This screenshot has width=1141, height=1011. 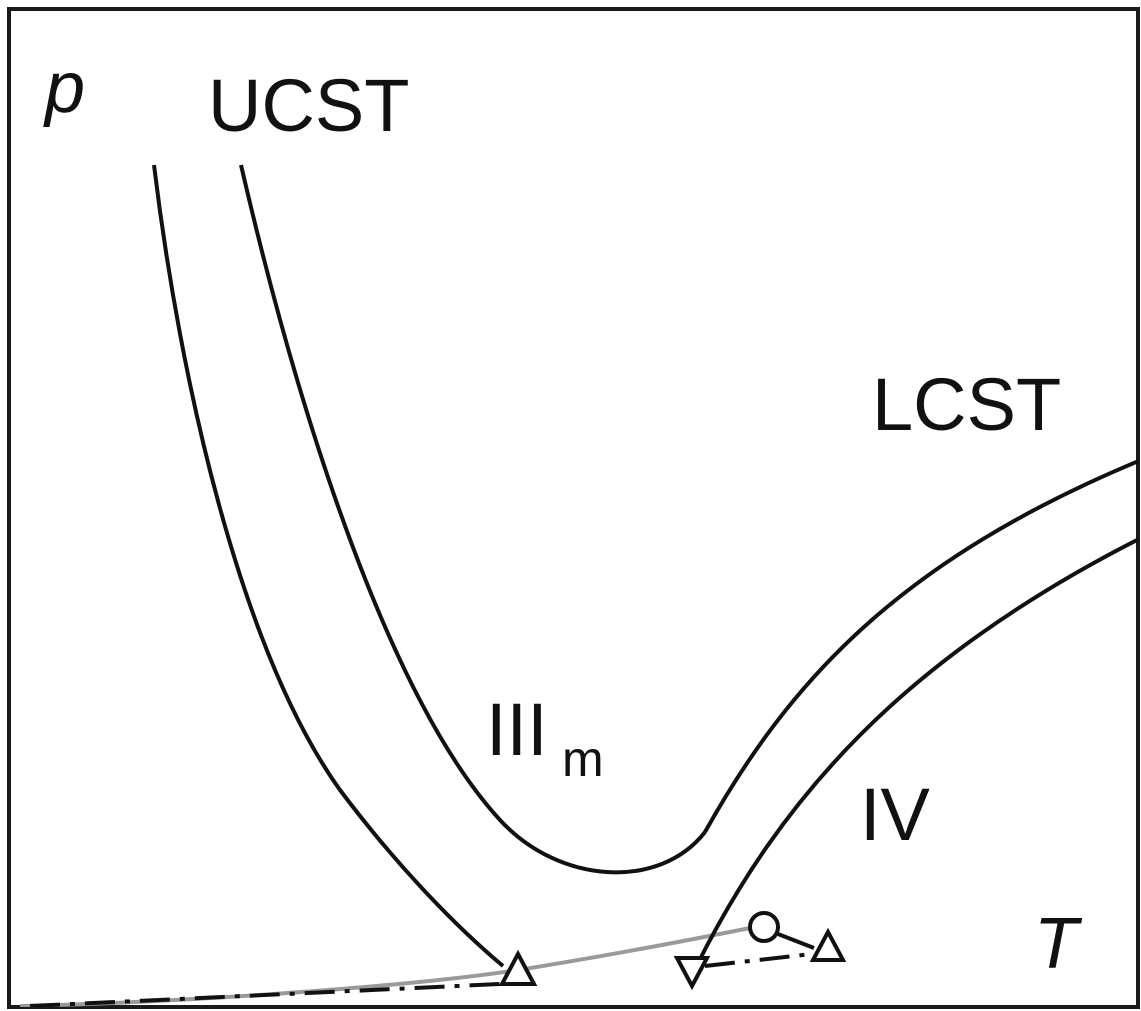 I want to click on critical-point-circle, so click(x=764, y=927).